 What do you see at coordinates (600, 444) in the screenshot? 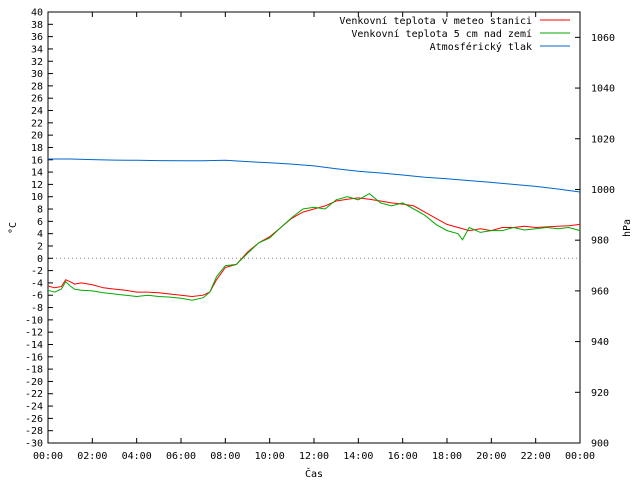
I see `right-tick-label: 900` at bounding box center [600, 444].